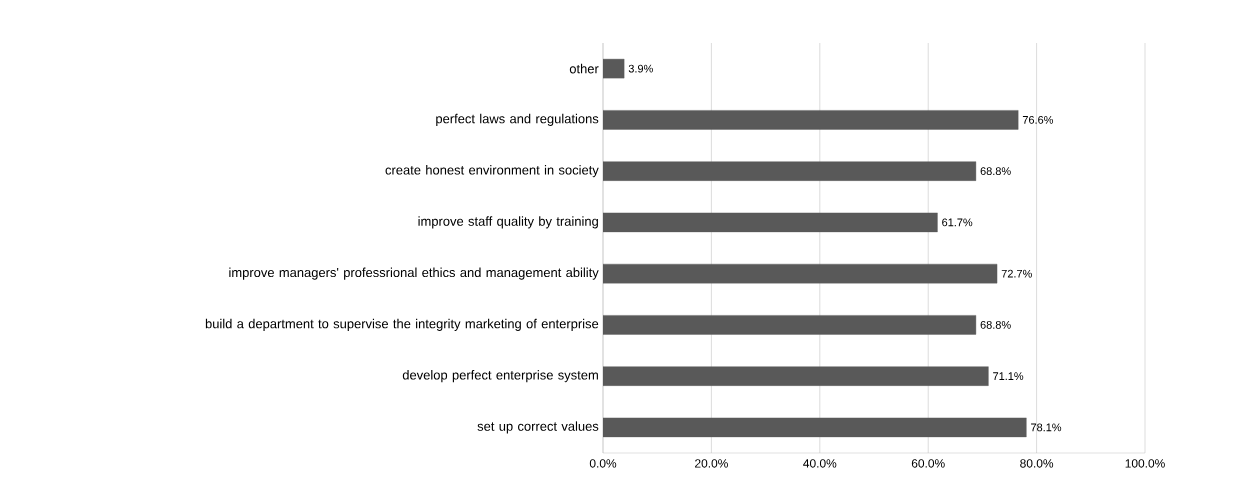 The height and width of the screenshot is (493, 1243). What do you see at coordinates (957, 222) in the screenshot?
I see `data-label: 61.7%` at bounding box center [957, 222].